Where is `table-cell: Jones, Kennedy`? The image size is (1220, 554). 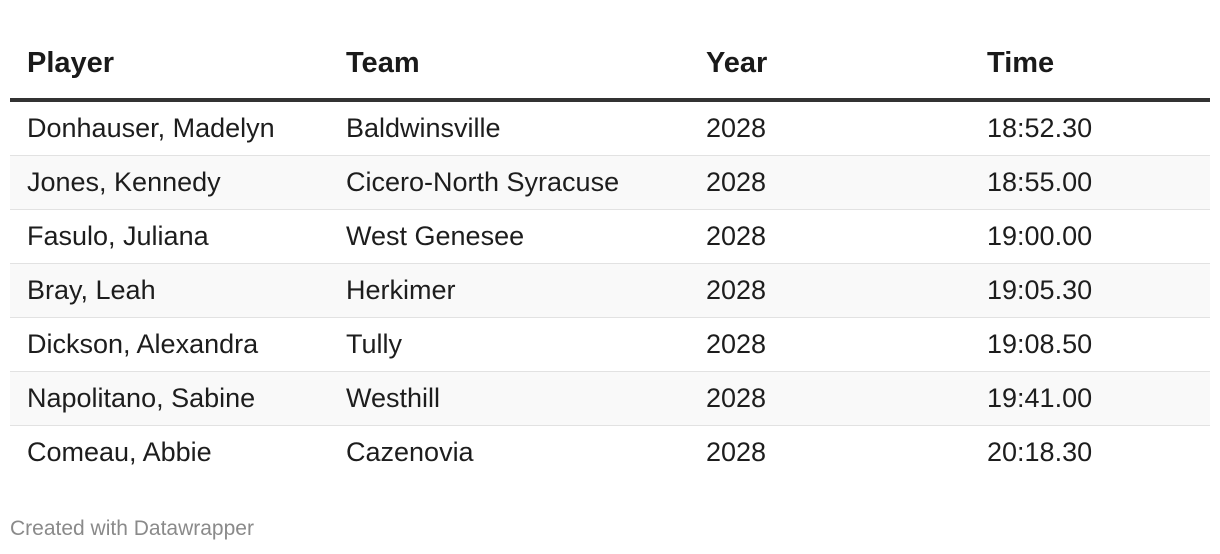
table-cell: Jones, Kennedy is located at coordinates (169, 182).